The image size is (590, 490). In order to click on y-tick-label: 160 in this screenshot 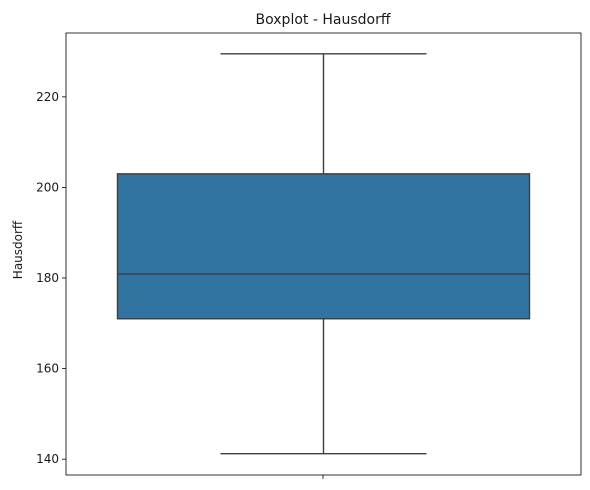, I will do `click(47, 369)`.